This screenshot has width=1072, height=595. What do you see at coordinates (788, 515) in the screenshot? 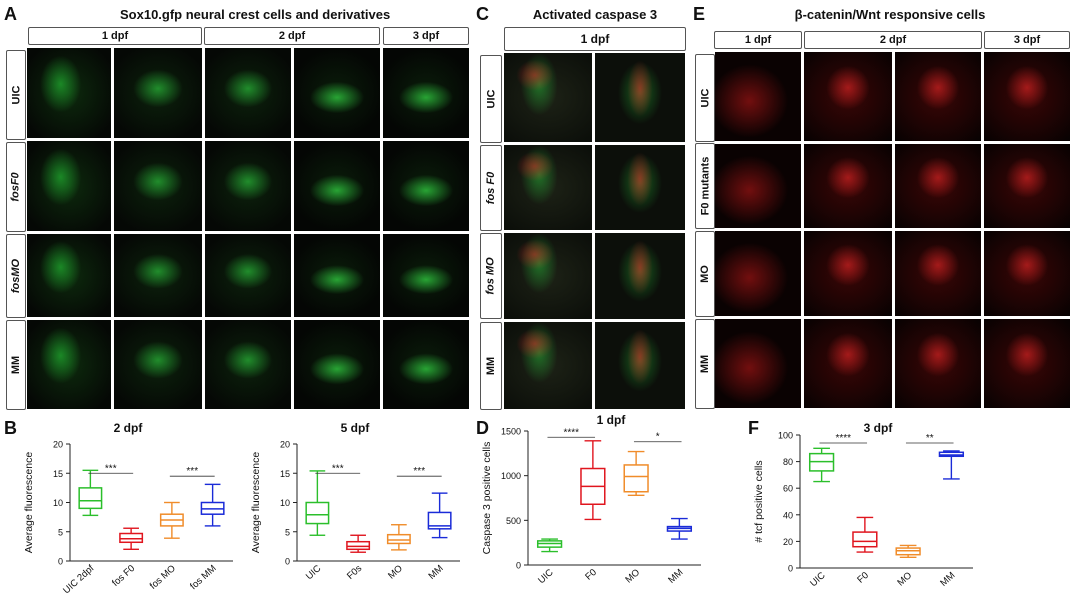
I see `y-tick-label: 40` at bounding box center [788, 515].